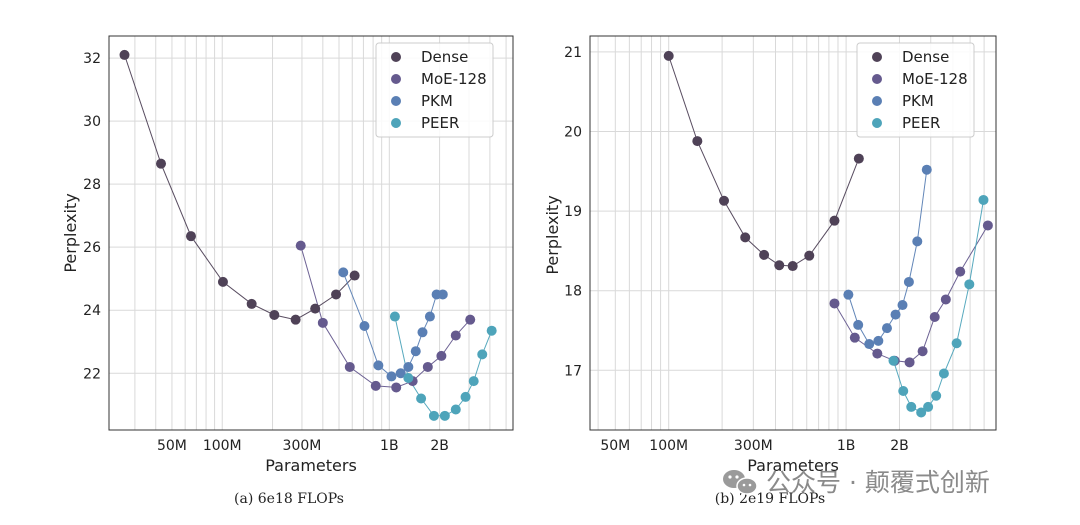  What do you see at coordinates (311, 465) in the screenshot?
I see `chart-a-xlabel: Parameters` at bounding box center [311, 465].